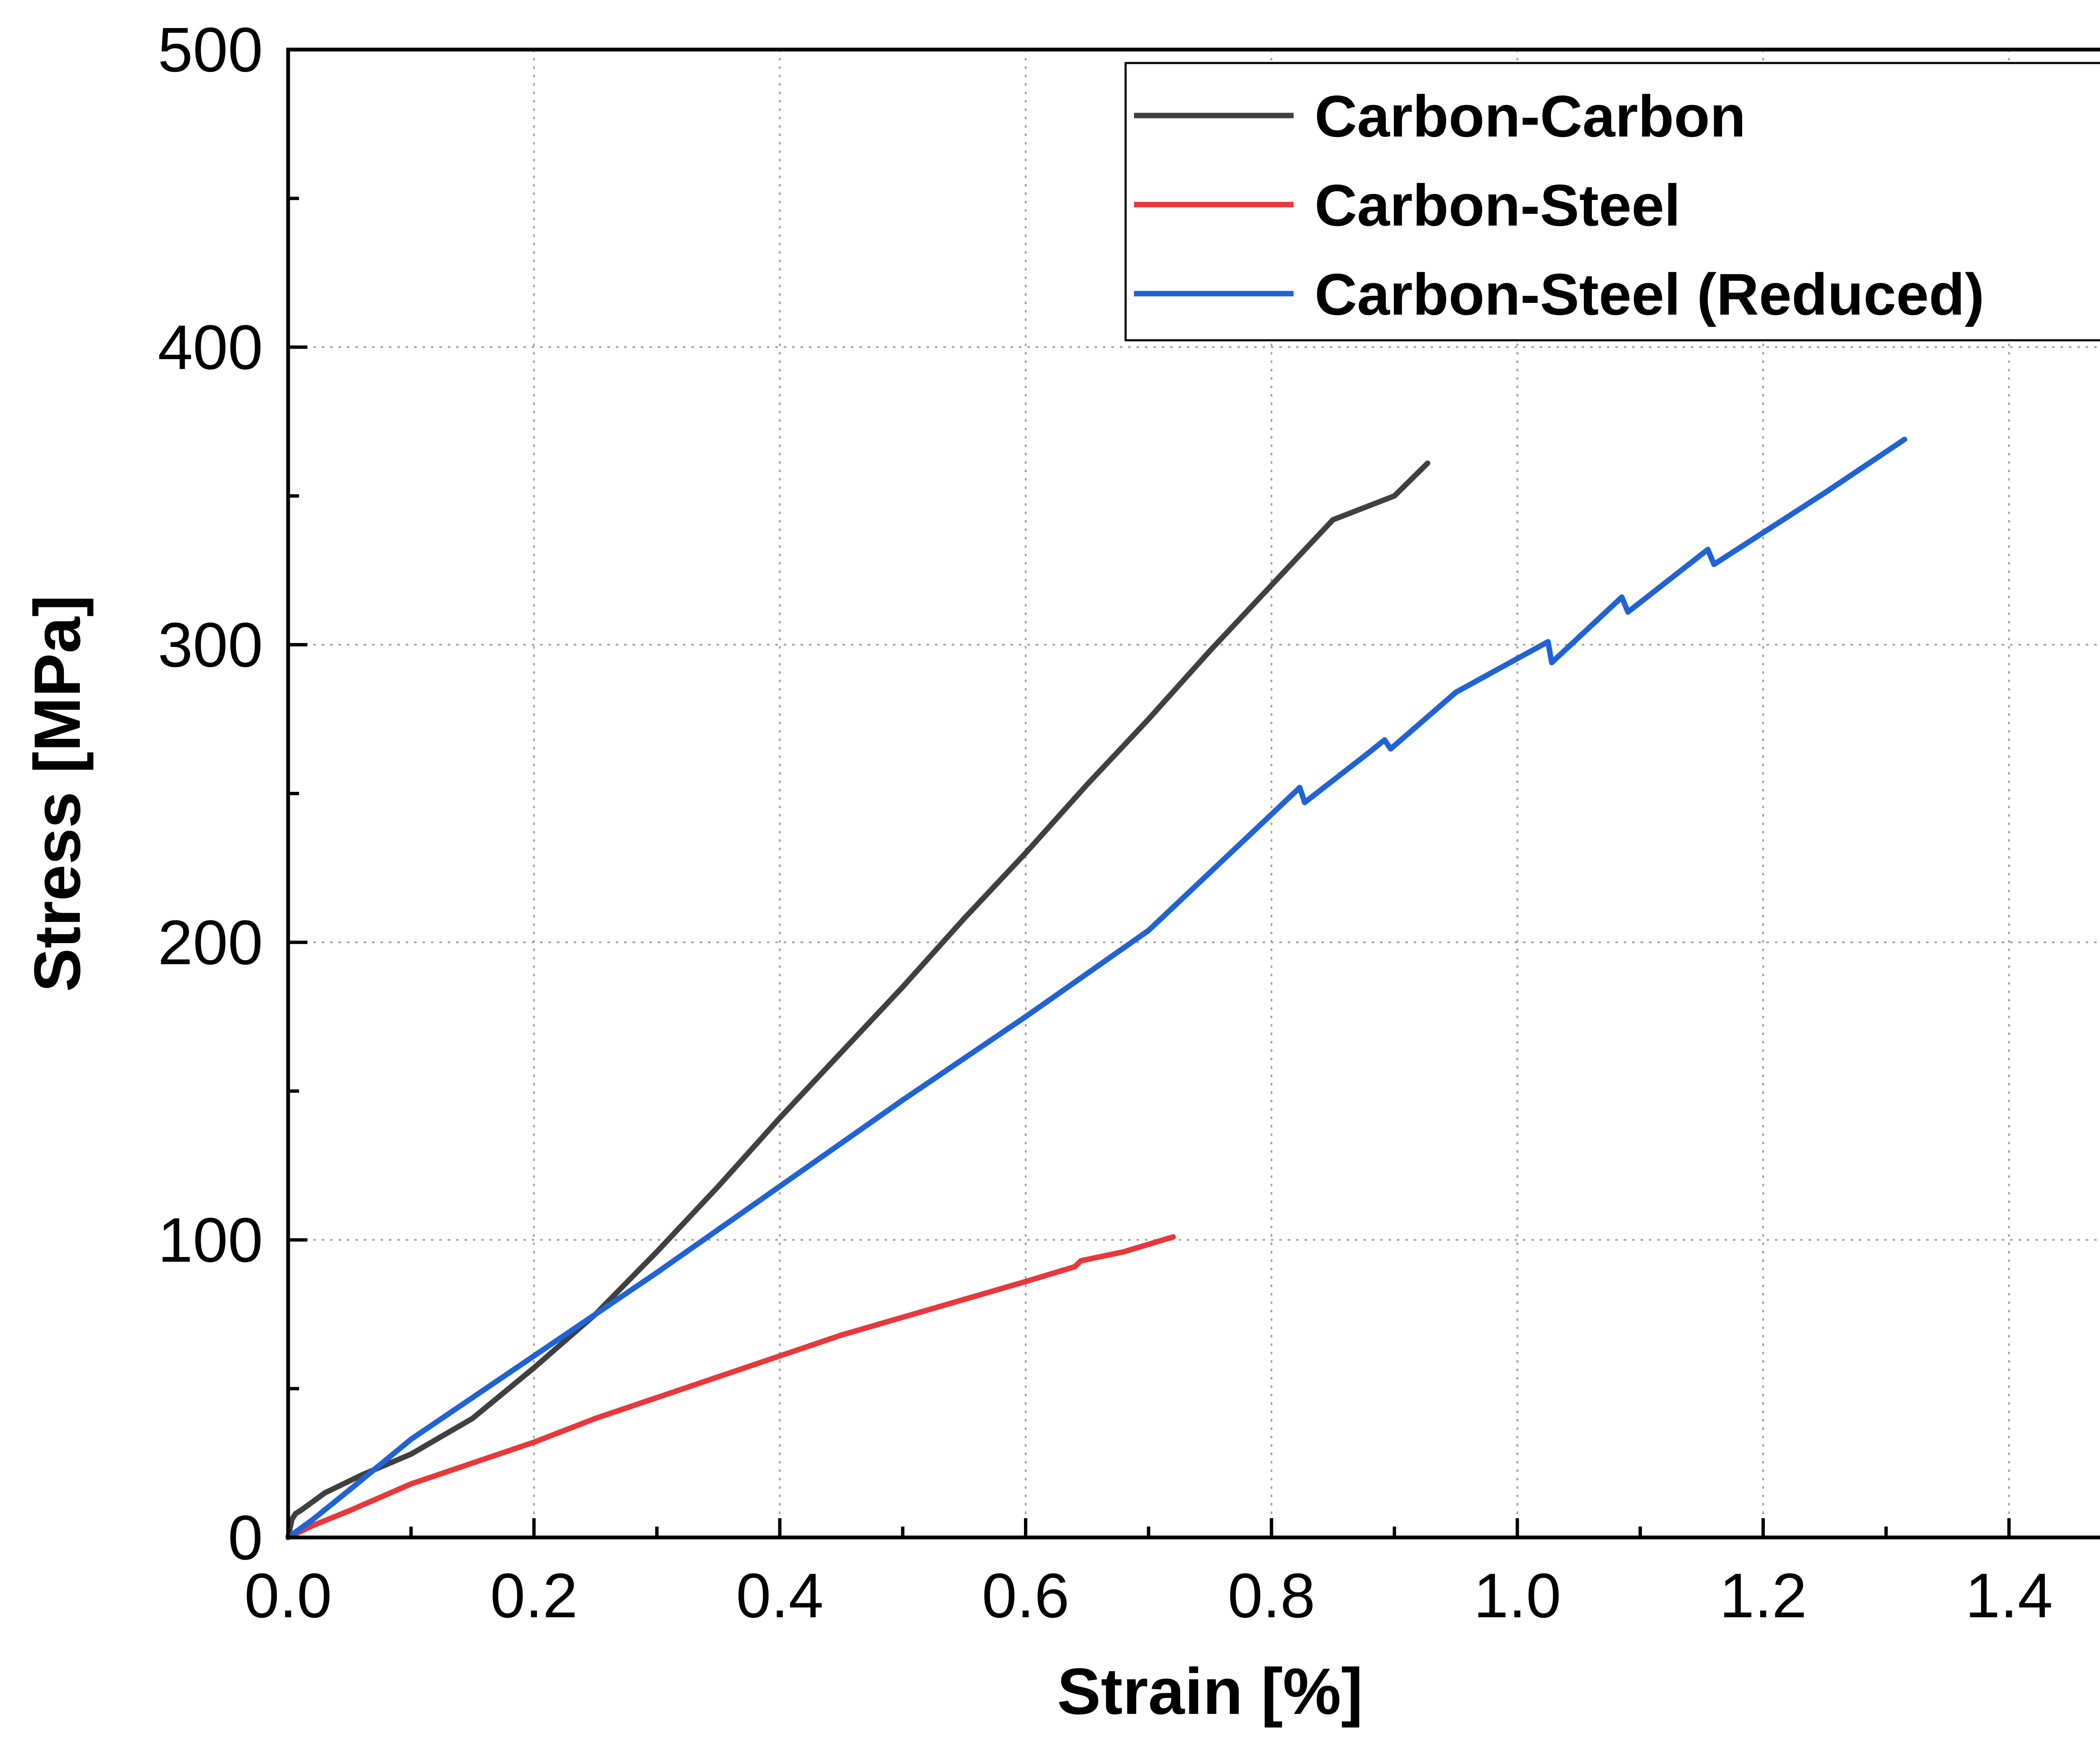  Describe the element at coordinates (210, 50) in the screenshot. I see `y-tick-label: 500` at that location.